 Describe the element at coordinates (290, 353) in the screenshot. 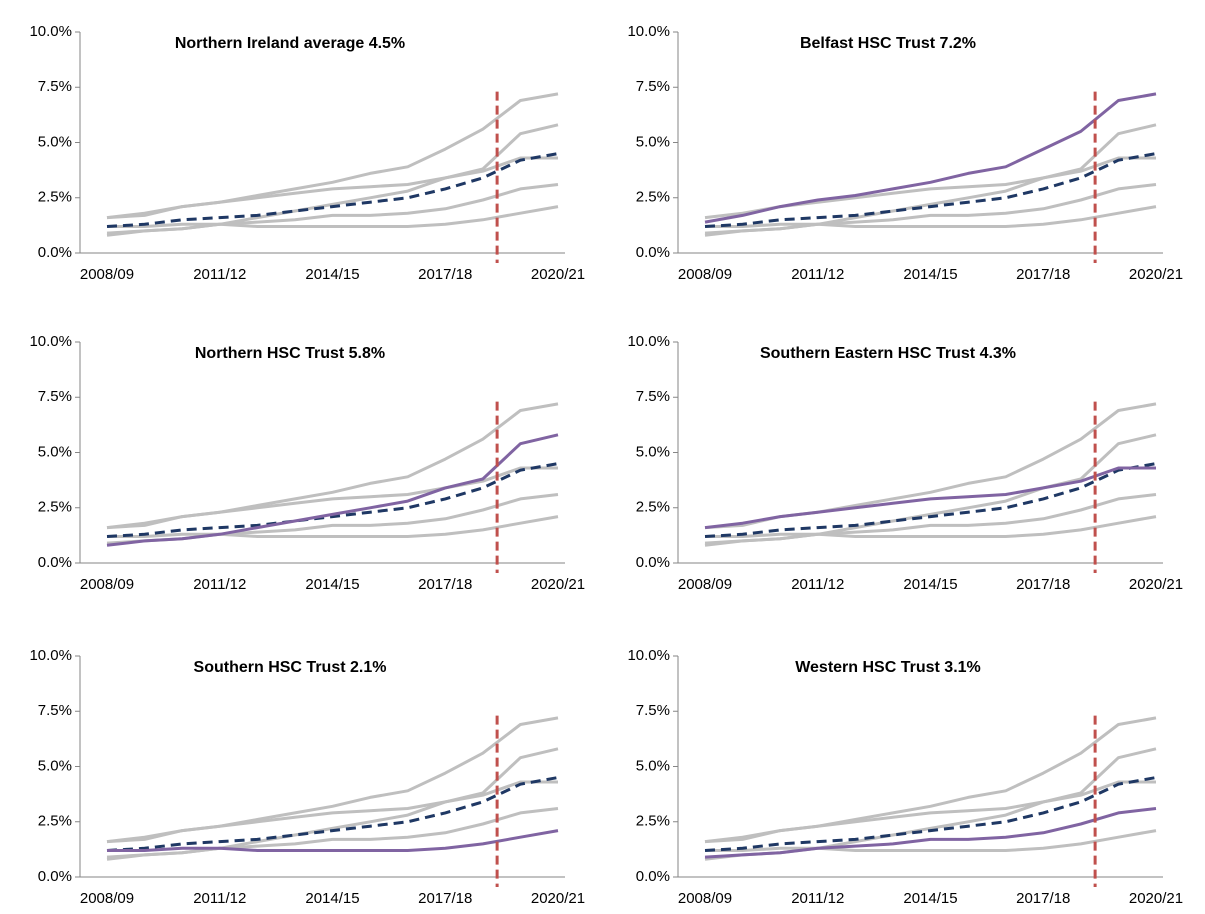

I see `chart-title: Northern HSC Trust 5.8%` at that location.